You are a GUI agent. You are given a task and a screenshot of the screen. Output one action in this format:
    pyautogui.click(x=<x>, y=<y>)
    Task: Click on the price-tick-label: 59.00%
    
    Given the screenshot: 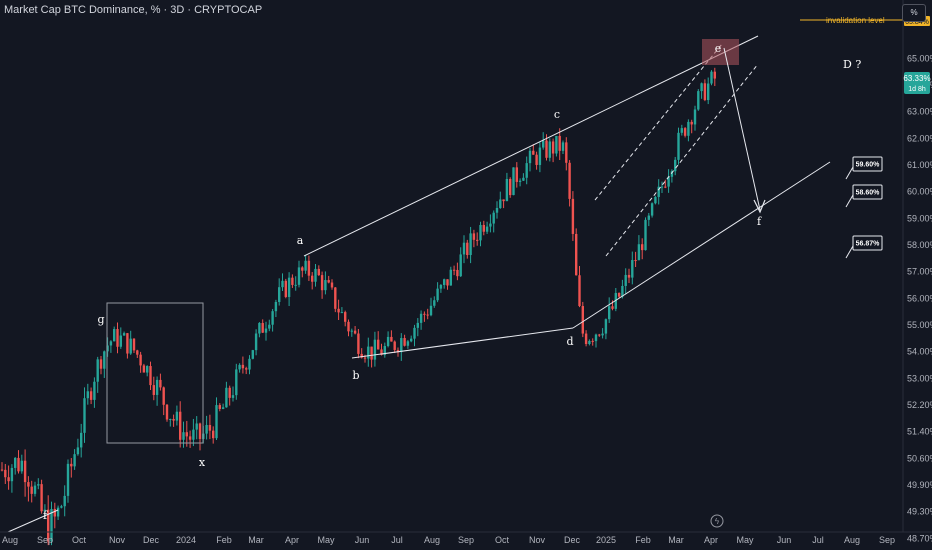 What is the action you would take?
    pyautogui.click(x=919, y=218)
    